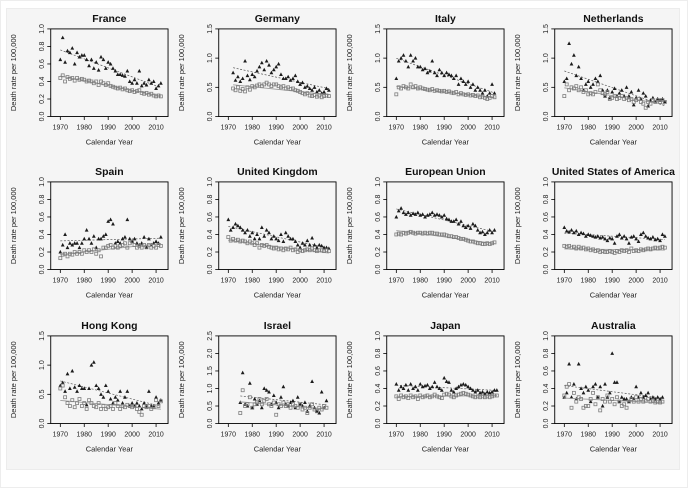  Describe the element at coordinates (42, 200) in the screenshot. I see `y-tick-label: 0.8` at that location.